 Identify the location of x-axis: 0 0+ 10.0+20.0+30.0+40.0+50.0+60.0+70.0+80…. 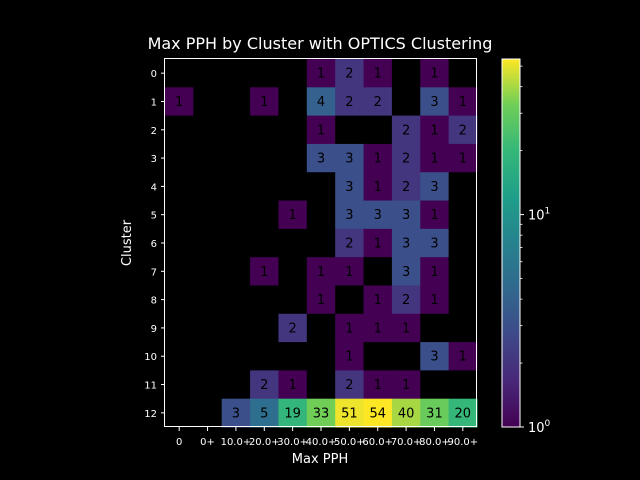
(327, 437).